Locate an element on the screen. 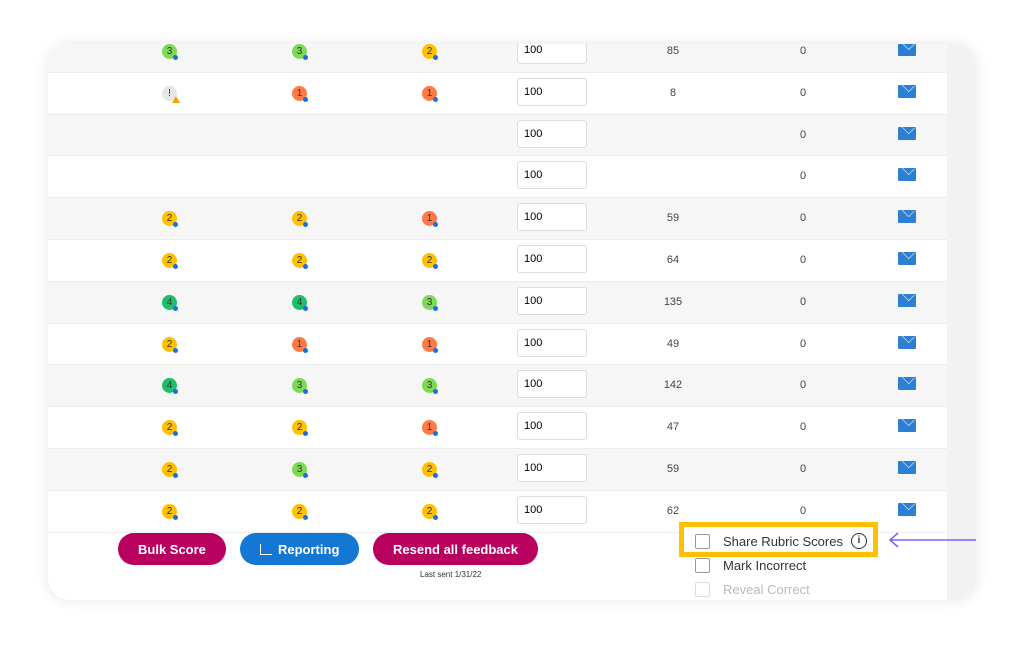 This screenshot has width=1024, height=648. points-value: 85 is located at coordinates (673, 51).